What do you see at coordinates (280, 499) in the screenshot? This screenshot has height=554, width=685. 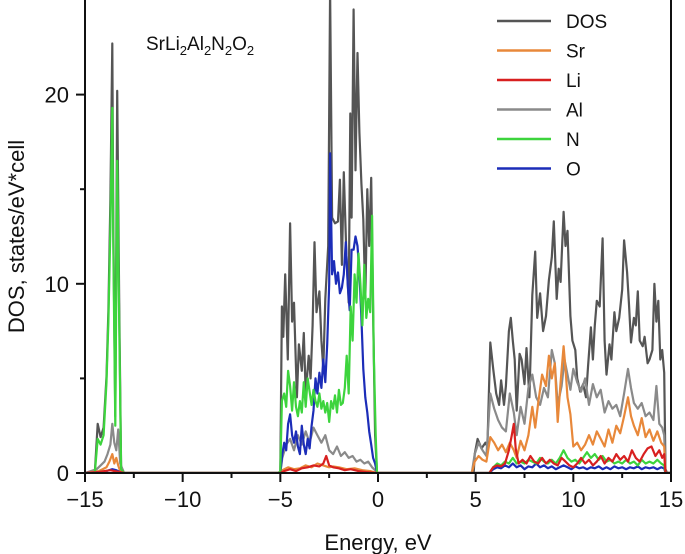 I see `x-tick-label: −5` at bounding box center [280, 499].